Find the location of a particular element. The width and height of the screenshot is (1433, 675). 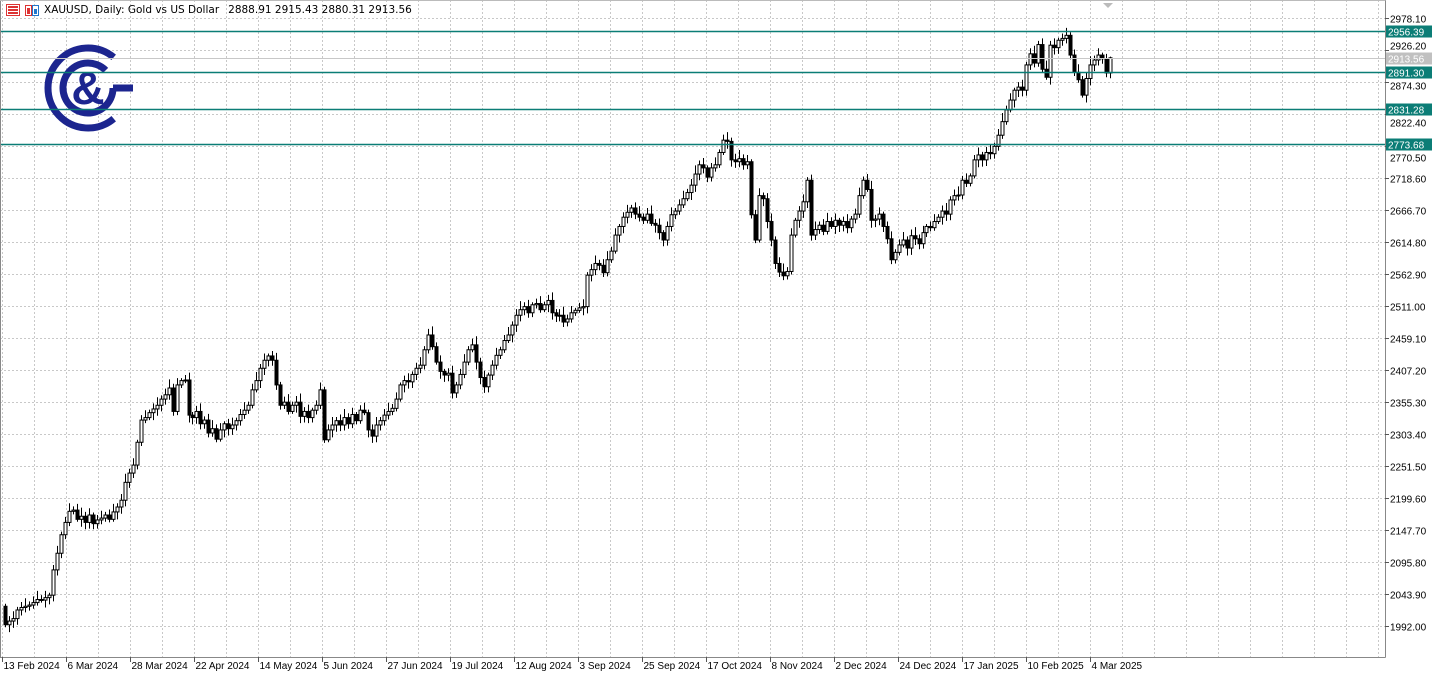

price-tick-label: 2147.70 is located at coordinates (1408, 532).